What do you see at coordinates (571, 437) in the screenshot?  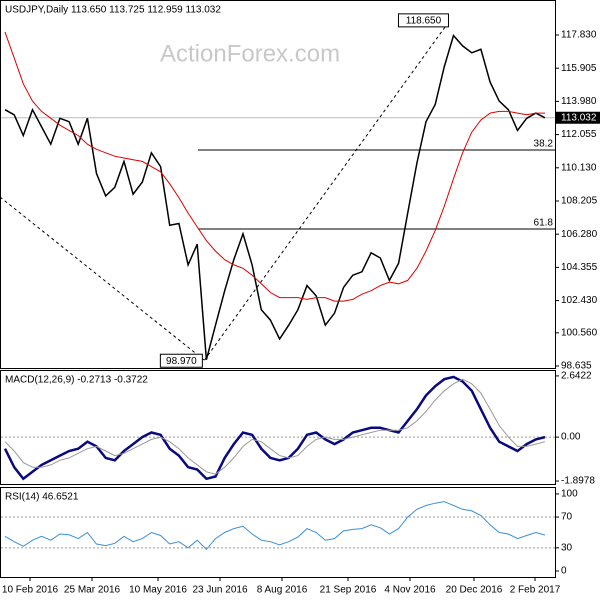 I see `y-tick-label: 0.00` at bounding box center [571, 437].